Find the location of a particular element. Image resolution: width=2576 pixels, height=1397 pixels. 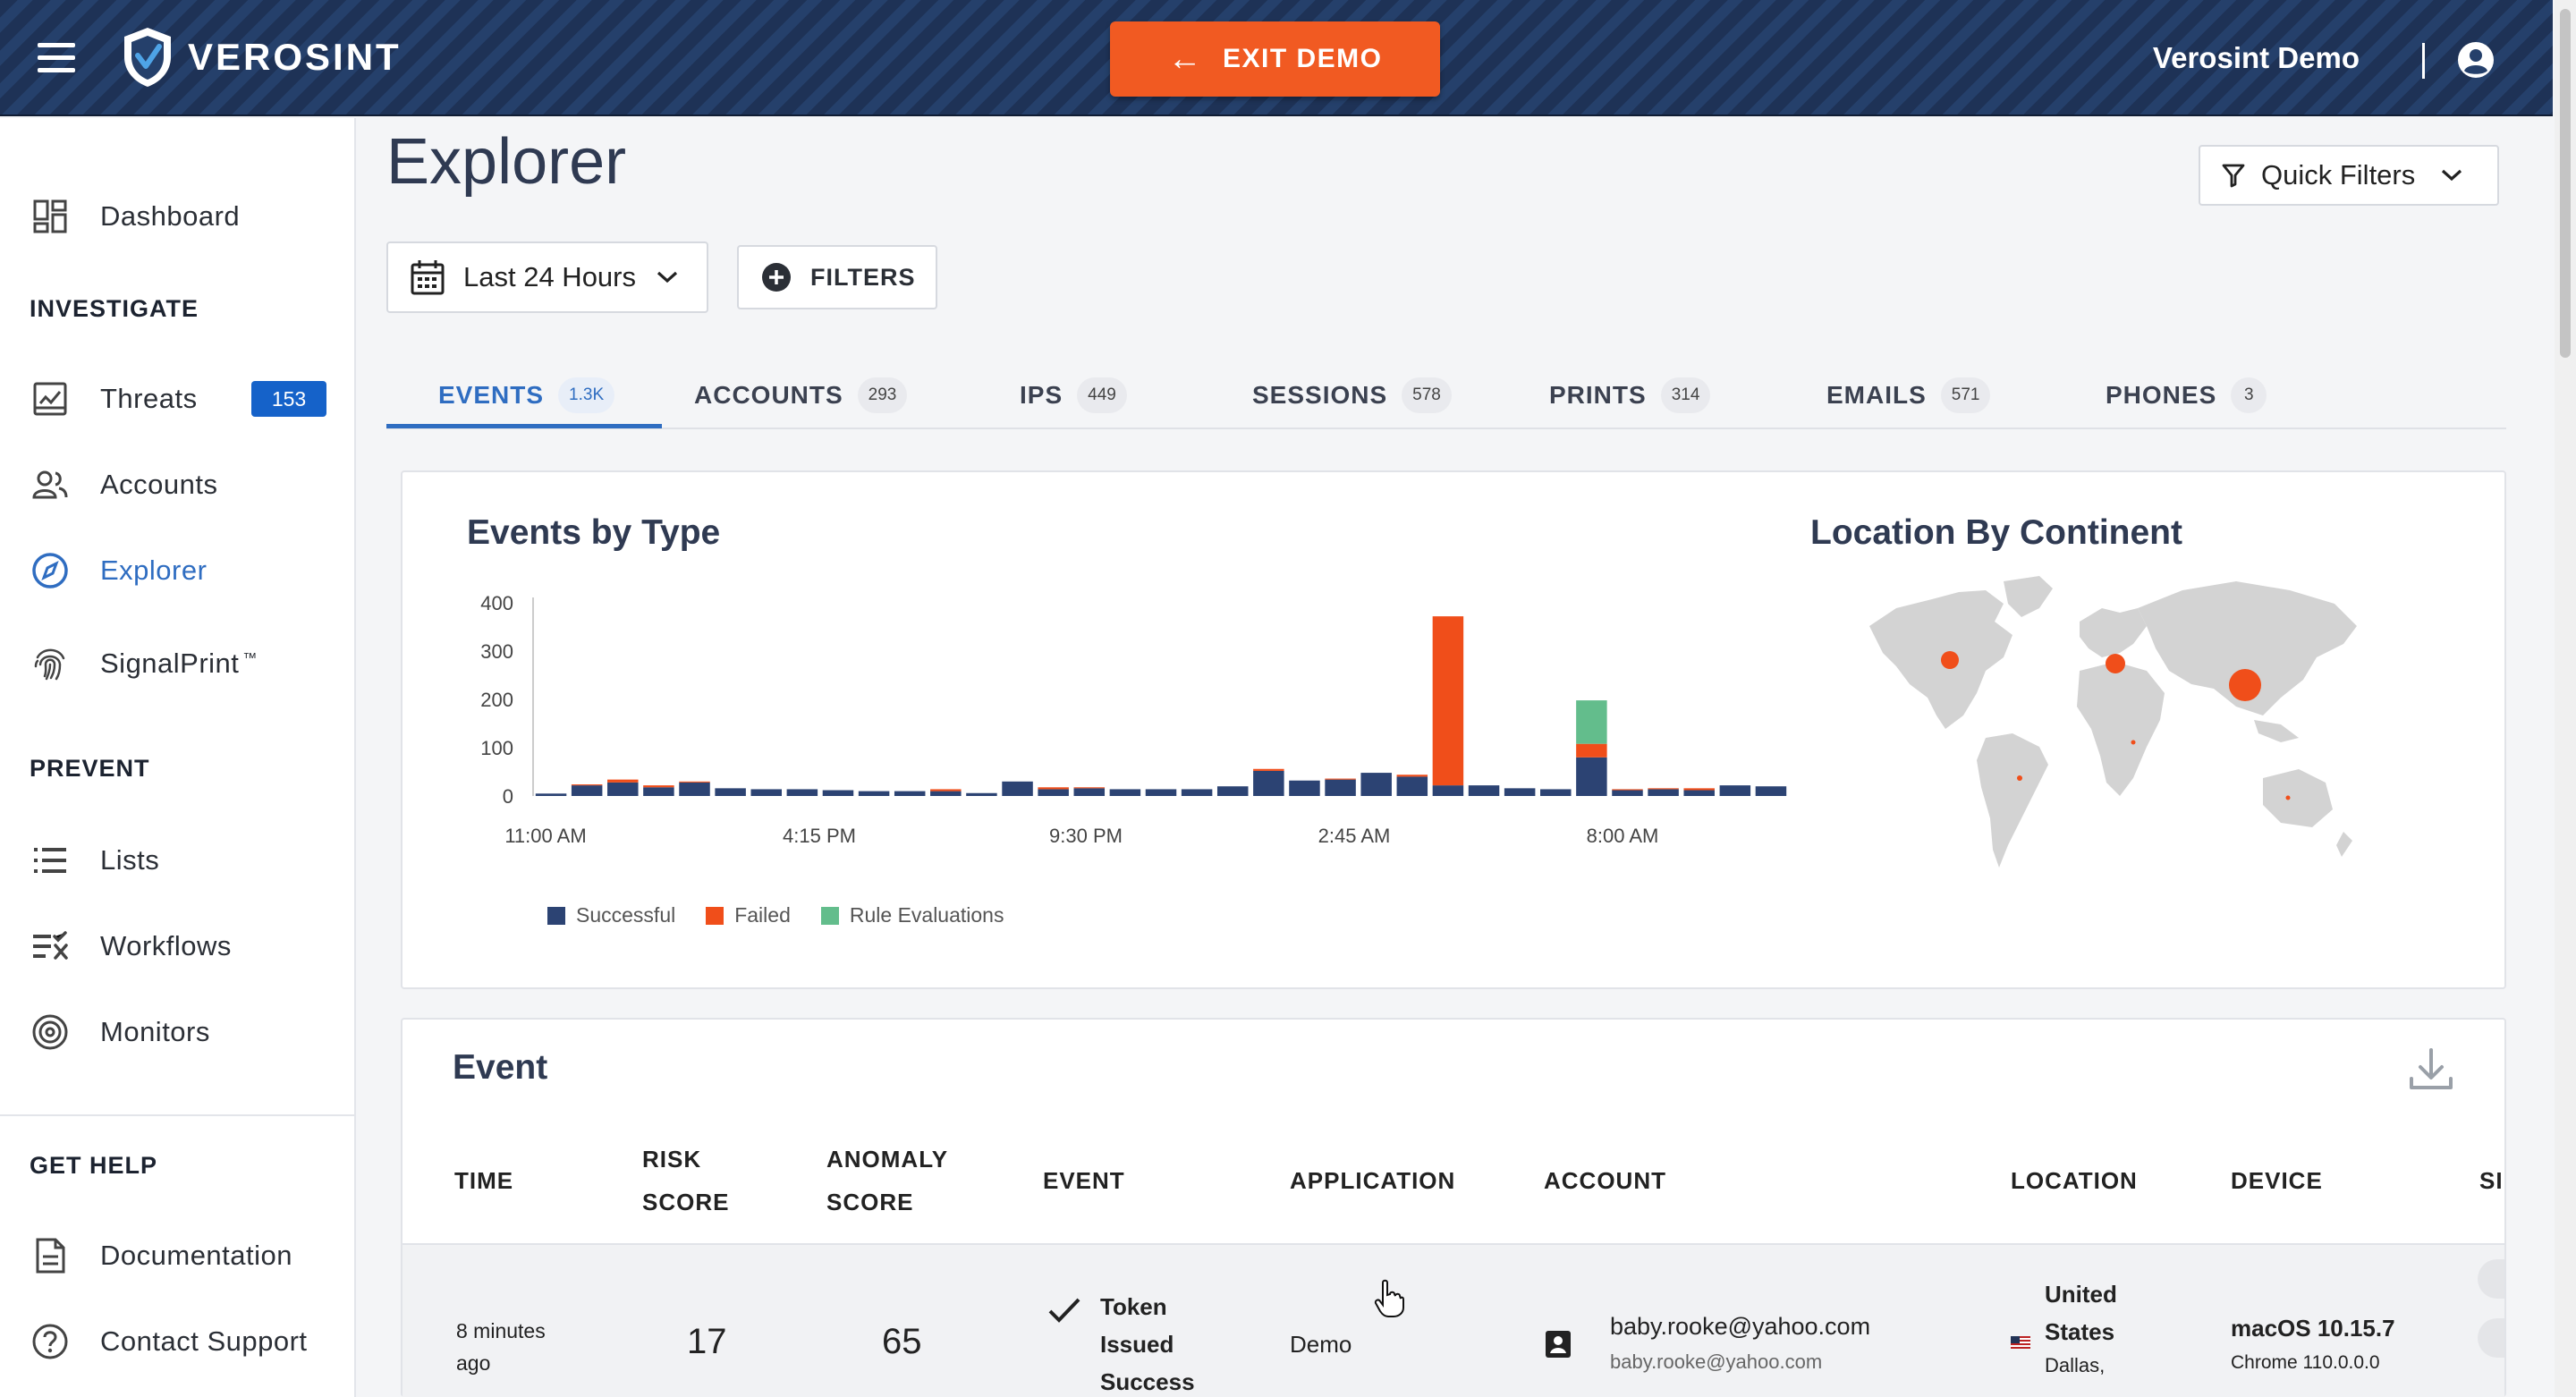

page-title: Explorer is located at coordinates (506, 162).